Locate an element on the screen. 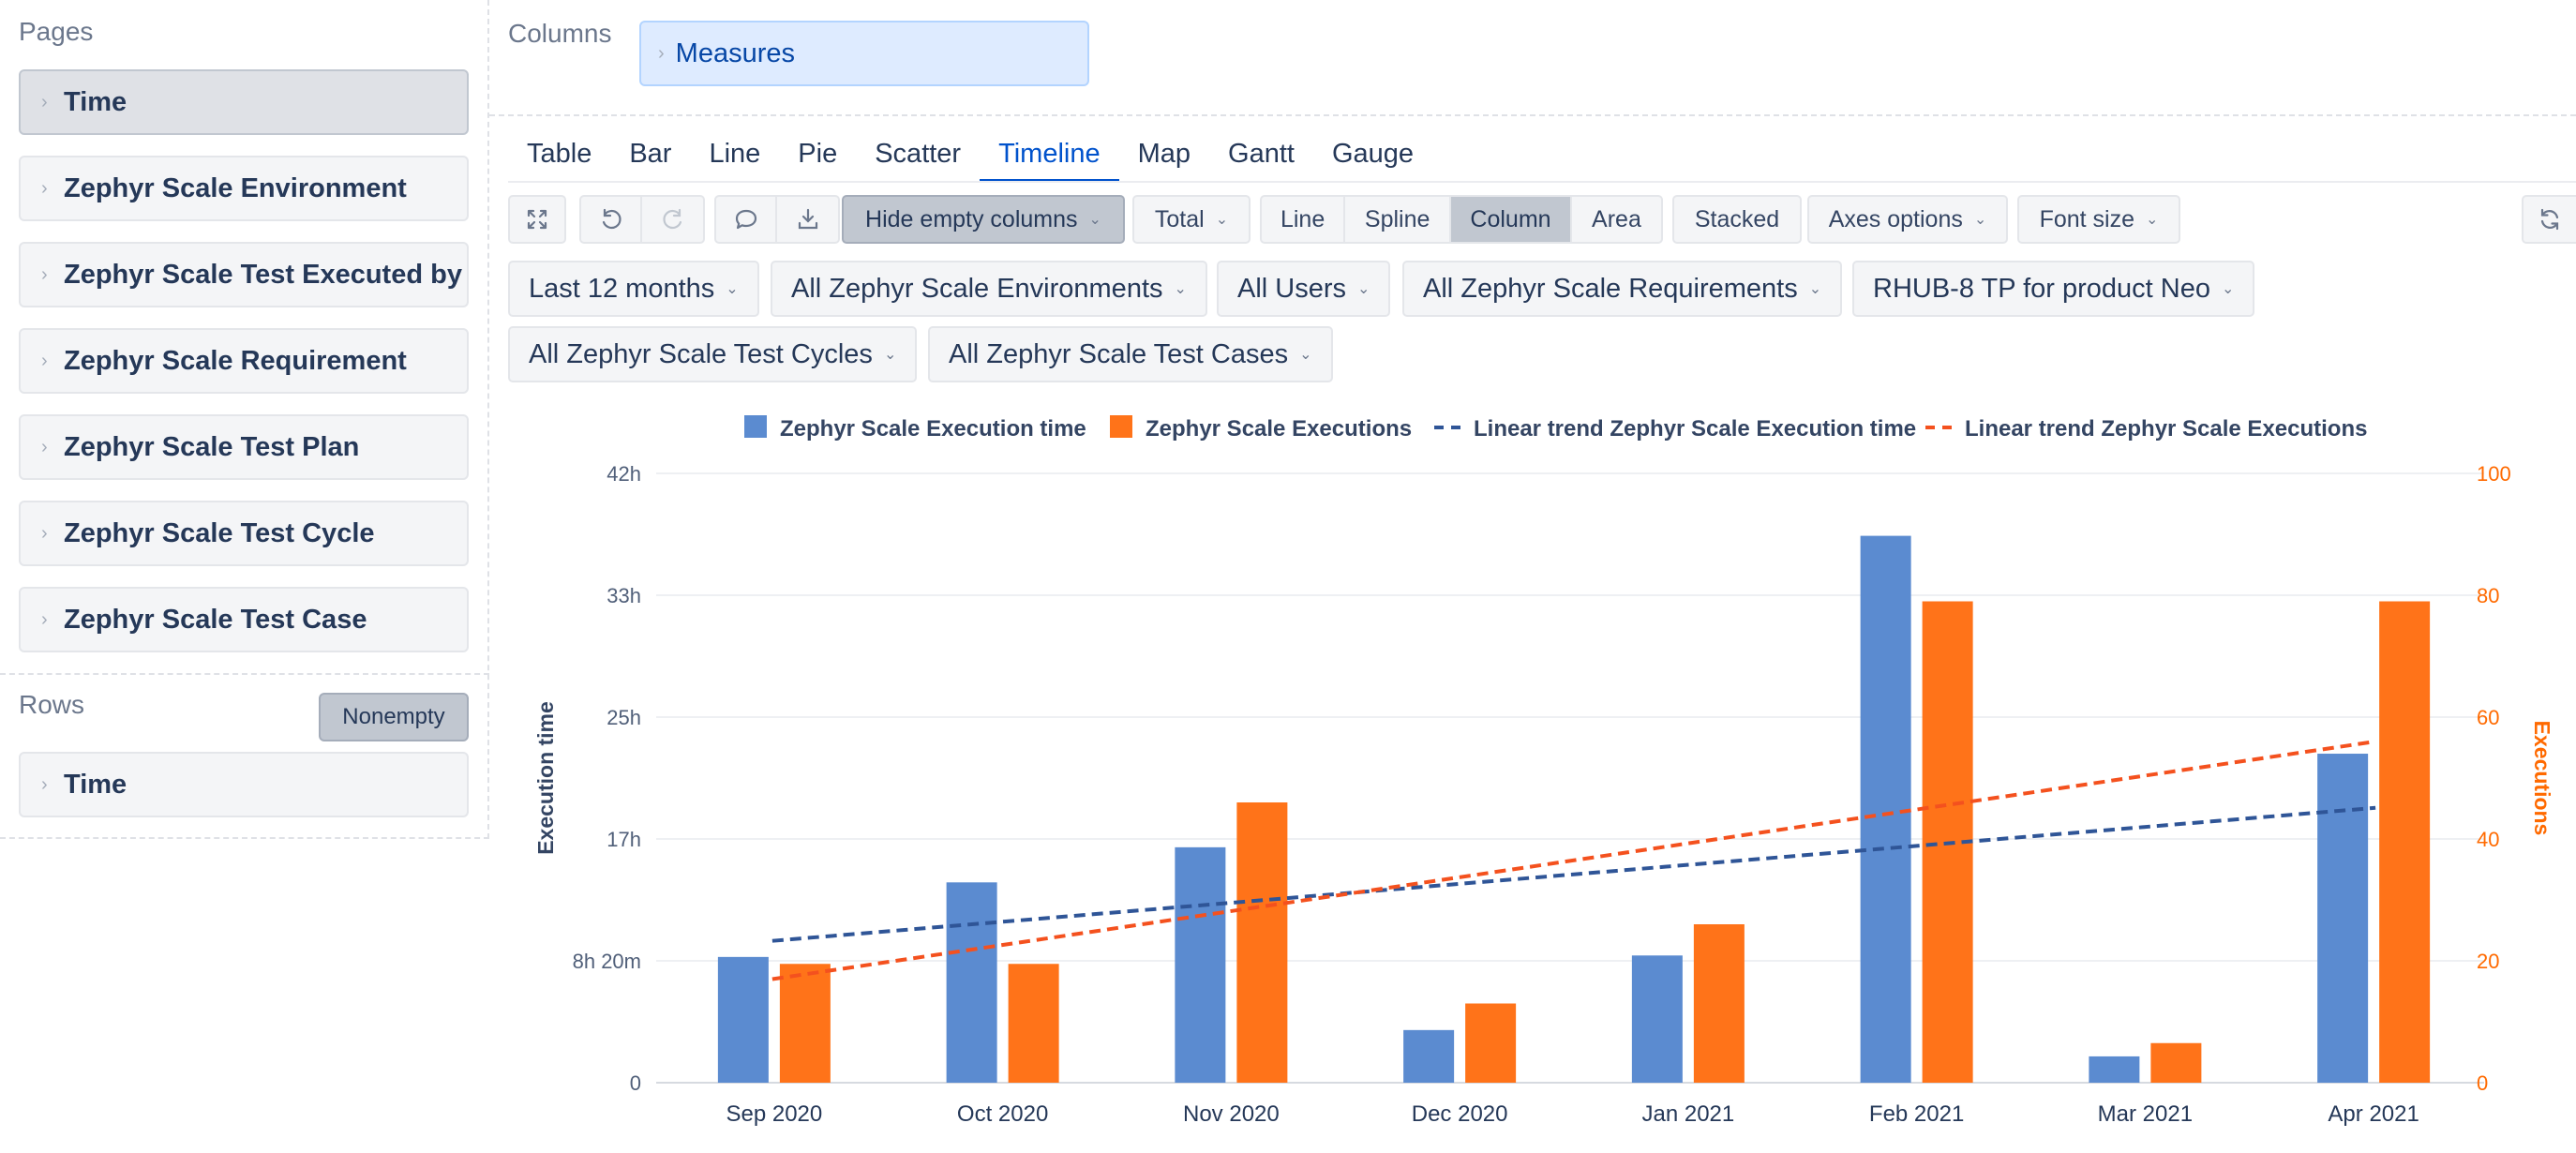  filter-test-plan: RHUB-8 TP for product Neo ⌄ is located at coordinates (2053, 289).